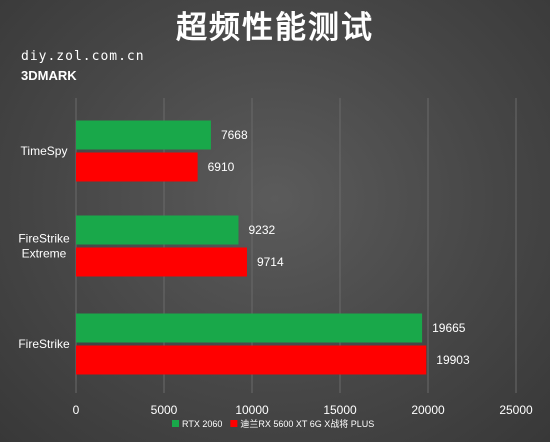 The height and width of the screenshot is (442, 550). I want to click on x-tick-label: 10000, so click(252, 410).